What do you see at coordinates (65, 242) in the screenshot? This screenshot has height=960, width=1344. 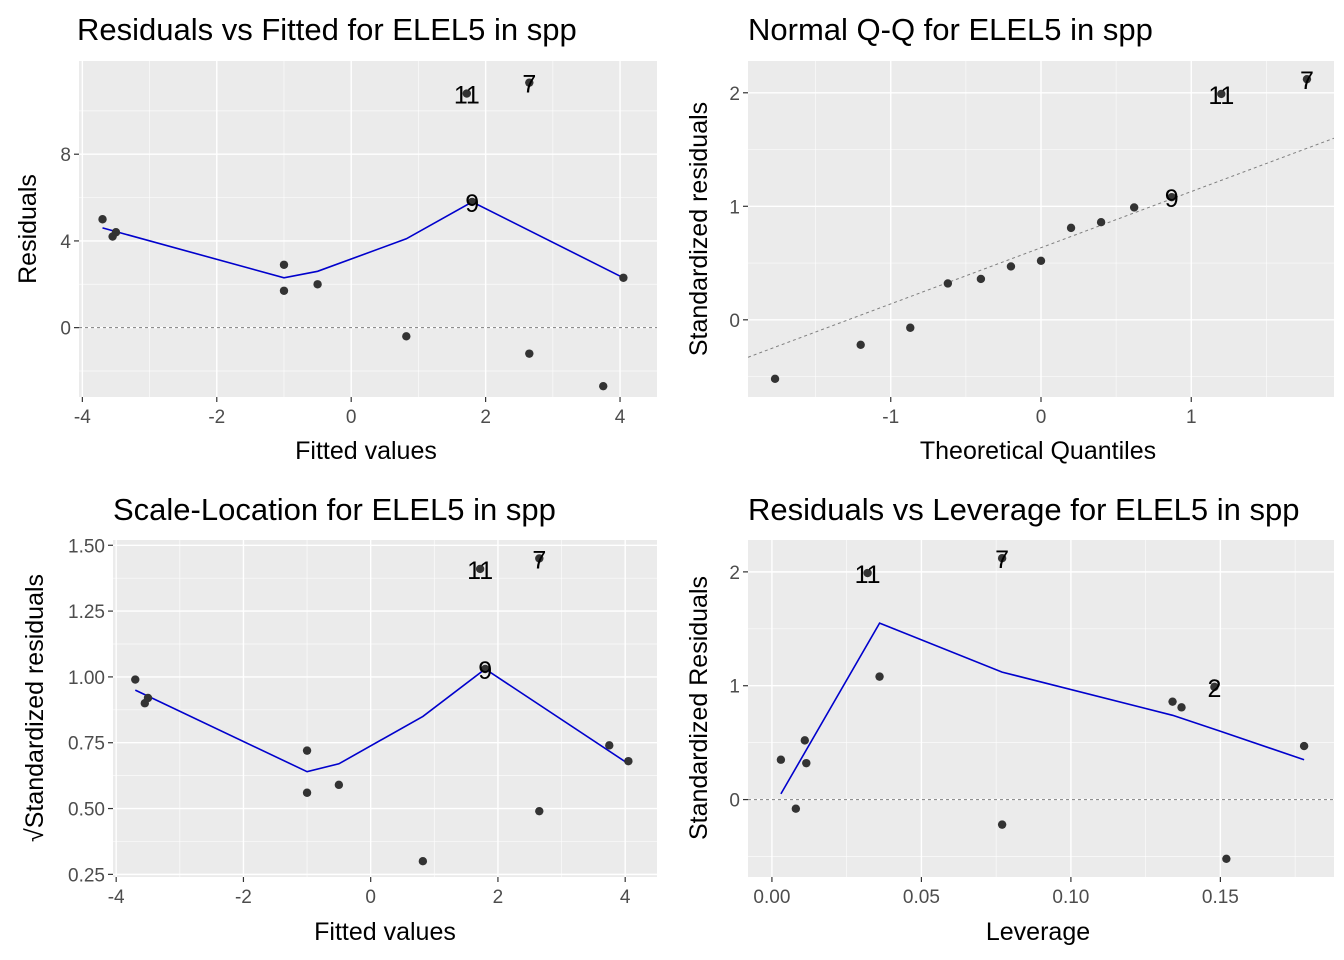 I see `y-tick-label: 4` at bounding box center [65, 242].